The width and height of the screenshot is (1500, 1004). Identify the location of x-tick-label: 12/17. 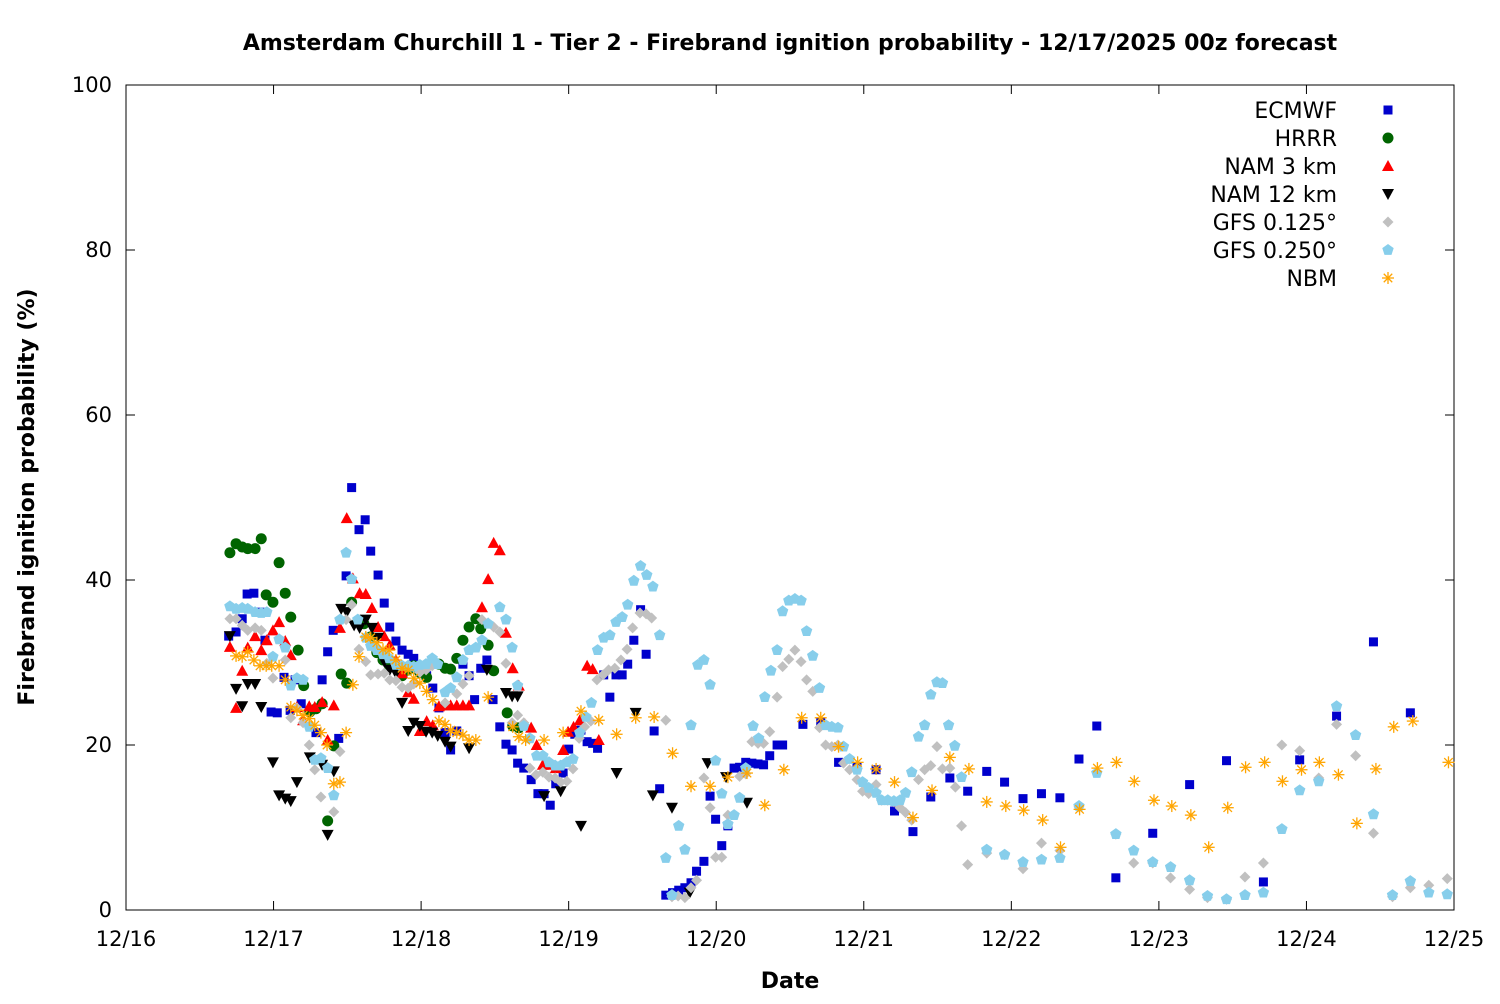
(273, 939).